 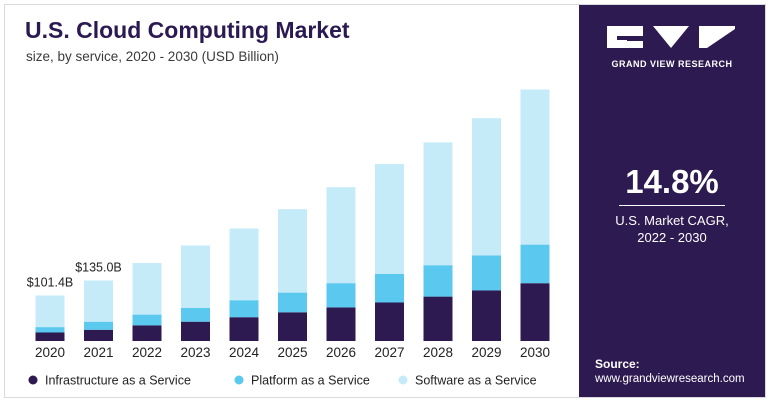 I want to click on bar-platform-as-a-service-2020, so click(x=50, y=330).